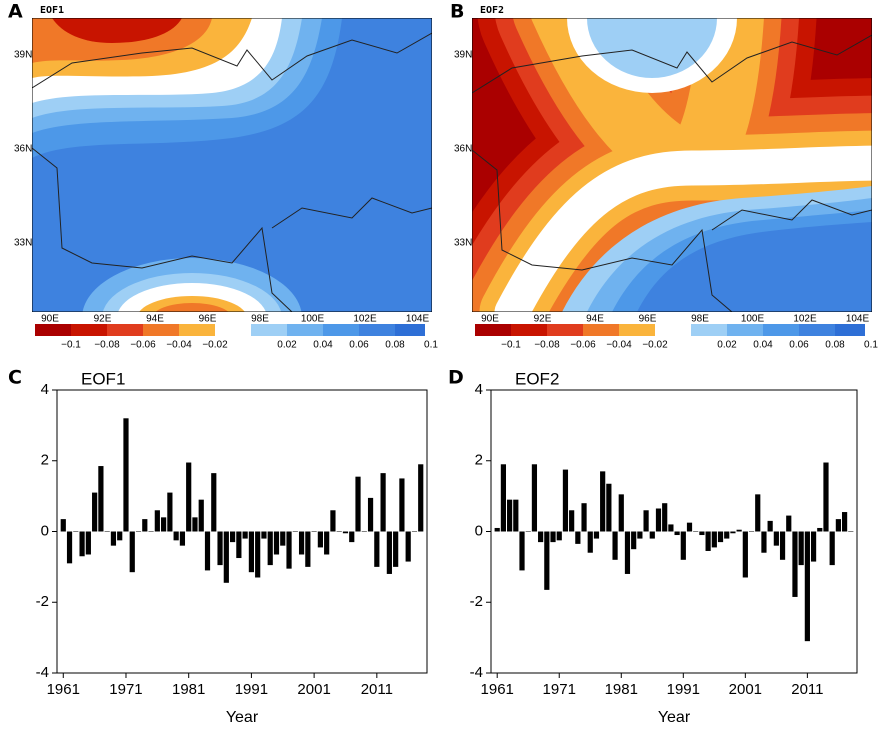 The width and height of the screenshot is (892, 737). I want to click on y-tick-label: -4, so click(476, 672).